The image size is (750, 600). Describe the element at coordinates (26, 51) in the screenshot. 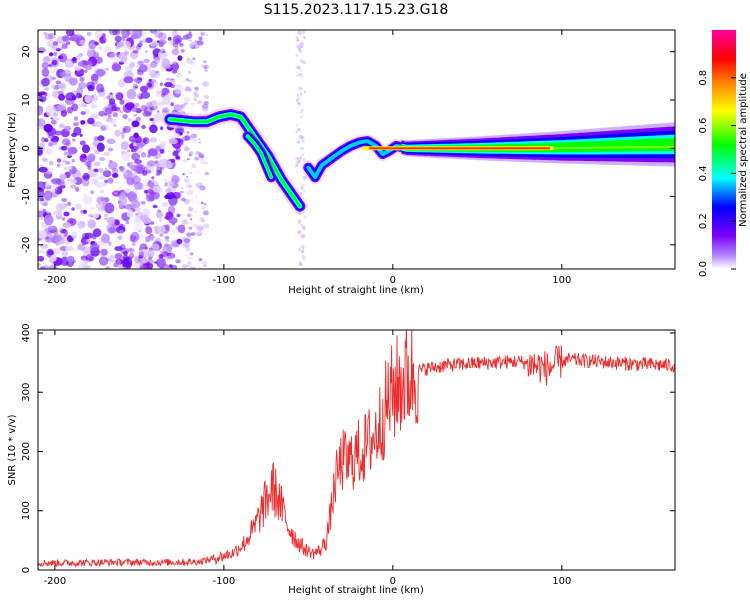

I see `y-tick-label: 20` at that location.